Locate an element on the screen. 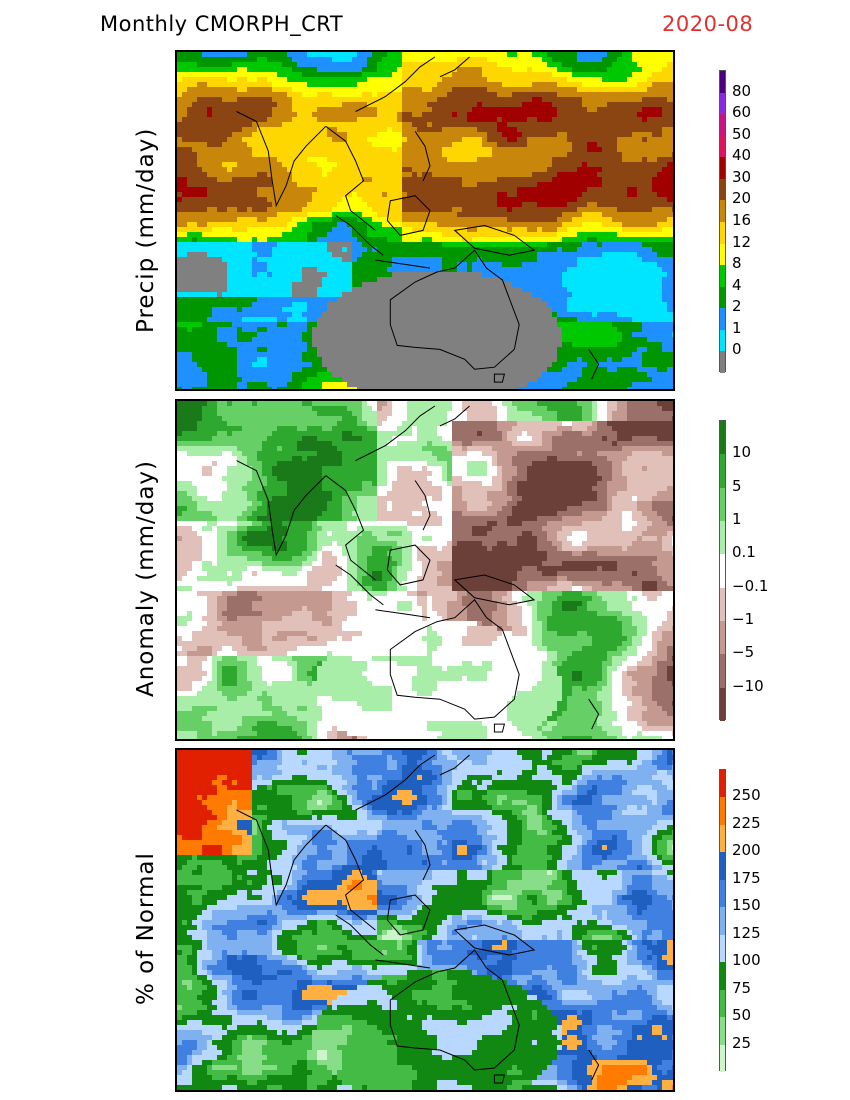  colorbar-label: 10 is located at coordinates (741, 452).